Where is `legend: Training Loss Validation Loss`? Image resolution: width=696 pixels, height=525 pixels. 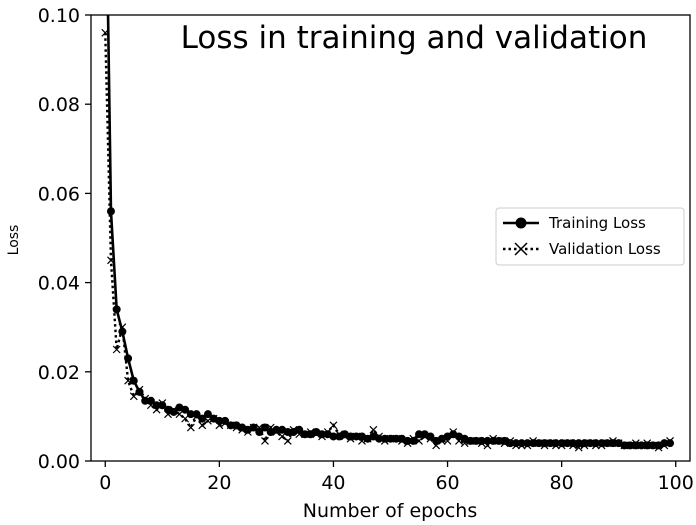
legend: Training Loss Validation Loss is located at coordinates (590, 236).